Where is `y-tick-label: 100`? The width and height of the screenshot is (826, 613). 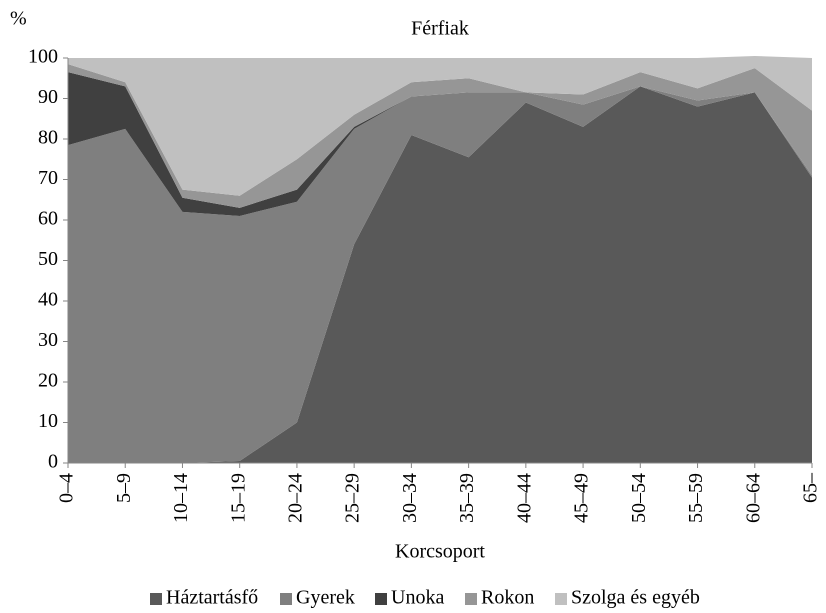 y-tick-label: 100 is located at coordinates (43, 57).